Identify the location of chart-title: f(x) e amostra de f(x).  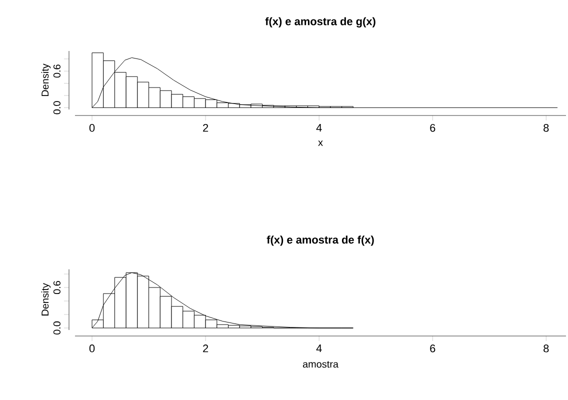
(320, 241).